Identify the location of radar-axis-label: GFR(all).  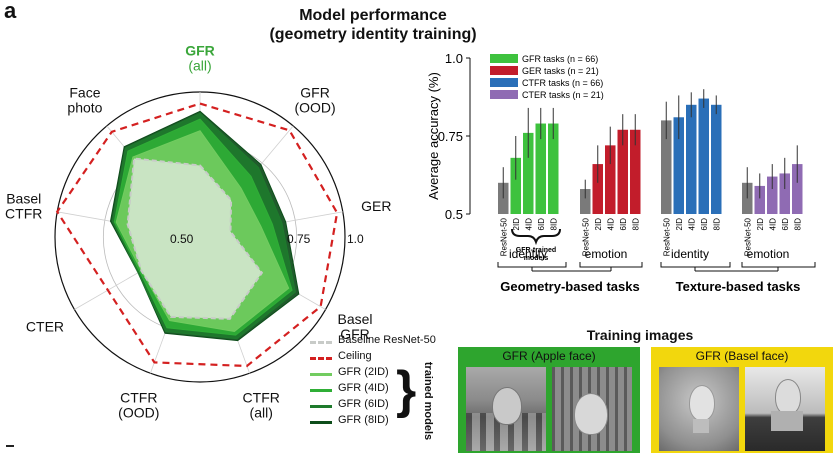
(200, 58).